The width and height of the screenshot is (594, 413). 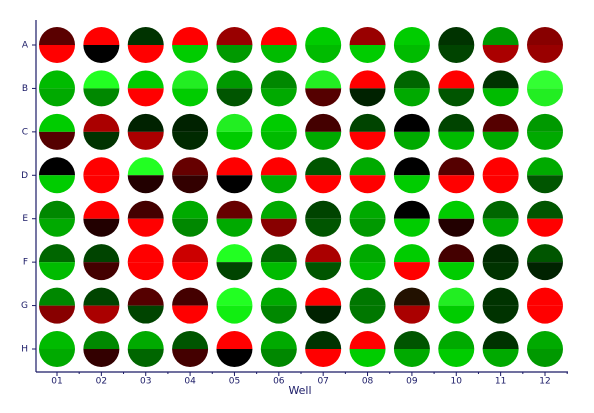 What do you see at coordinates (25, 46) in the screenshot?
I see `y-tick-label: A` at bounding box center [25, 46].